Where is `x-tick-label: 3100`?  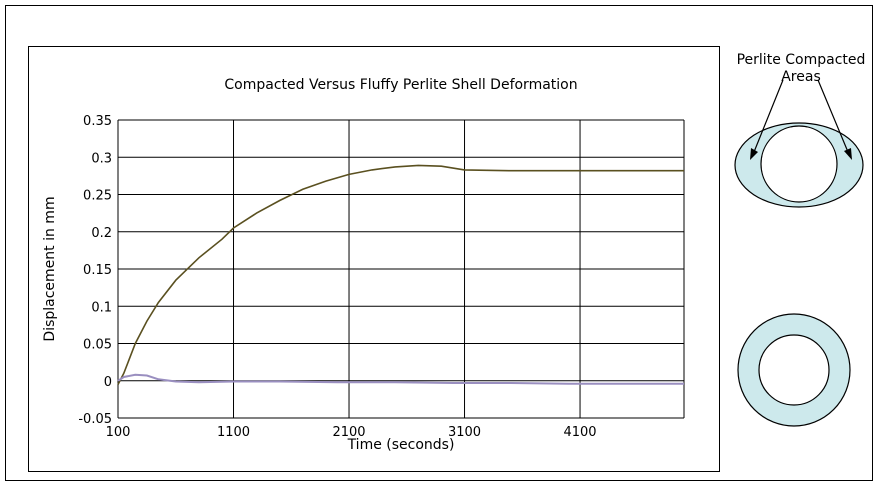
x-tick-label: 3100 is located at coordinates (464, 432).